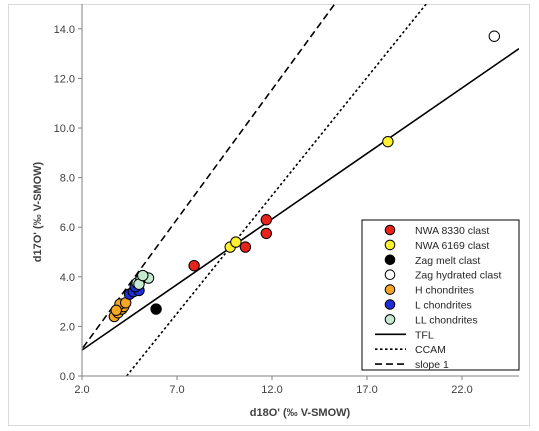 The width and height of the screenshot is (539, 431). Describe the element at coordinates (444, 291) in the screenshot. I see `legend-label-h-chondrites: H chondrites` at that location.